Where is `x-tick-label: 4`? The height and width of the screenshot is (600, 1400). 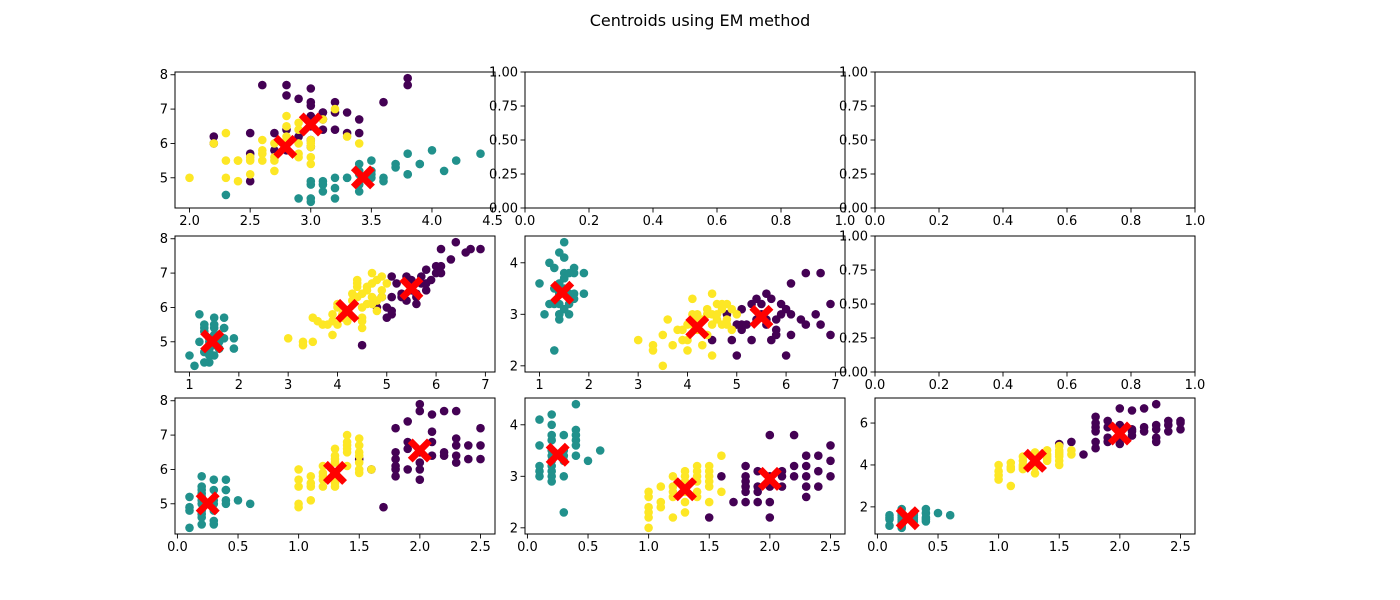
x-tick-label: 4 is located at coordinates (337, 385).